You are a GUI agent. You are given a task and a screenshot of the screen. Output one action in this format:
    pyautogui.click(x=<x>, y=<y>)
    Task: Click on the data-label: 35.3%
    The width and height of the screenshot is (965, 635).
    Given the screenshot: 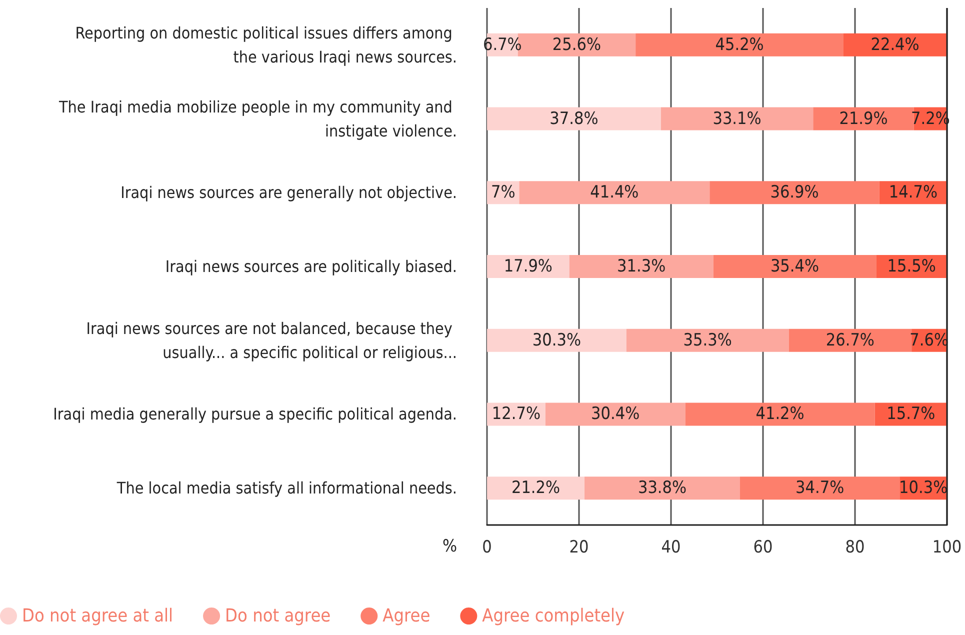 What is the action you would take?
    pyautogui.click(x=707, y=340)
    